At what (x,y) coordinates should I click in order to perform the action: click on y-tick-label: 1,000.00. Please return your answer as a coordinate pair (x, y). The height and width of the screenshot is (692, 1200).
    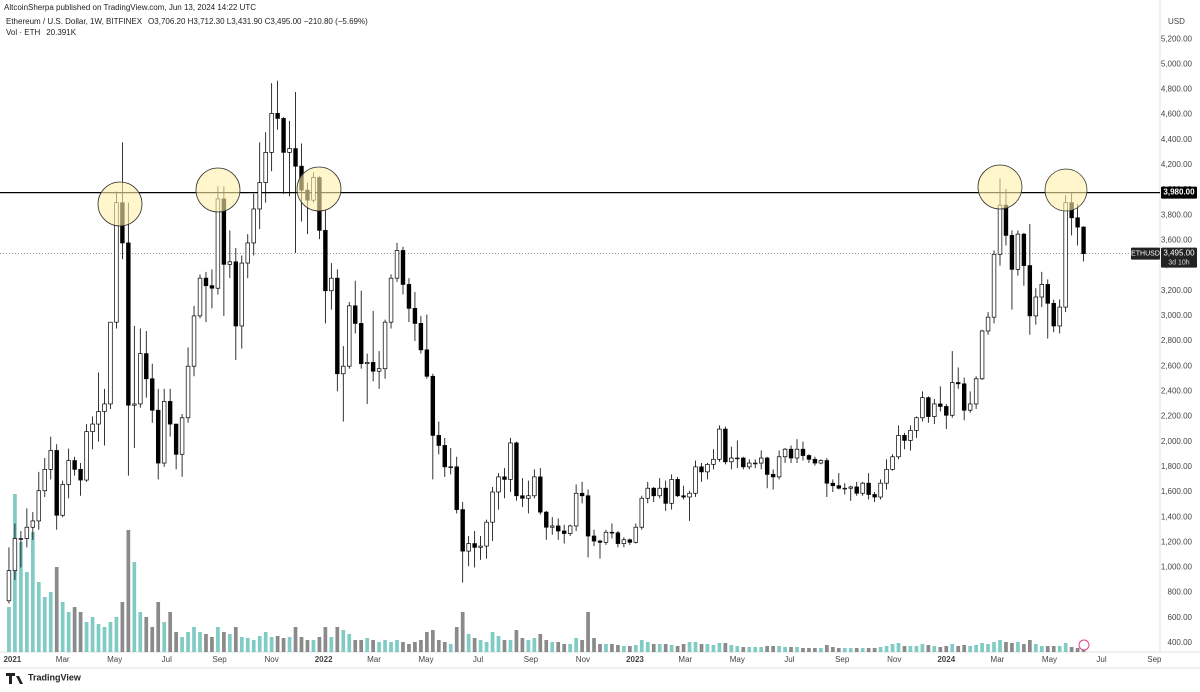
    Looking at the image, I should click on (1177, 567).